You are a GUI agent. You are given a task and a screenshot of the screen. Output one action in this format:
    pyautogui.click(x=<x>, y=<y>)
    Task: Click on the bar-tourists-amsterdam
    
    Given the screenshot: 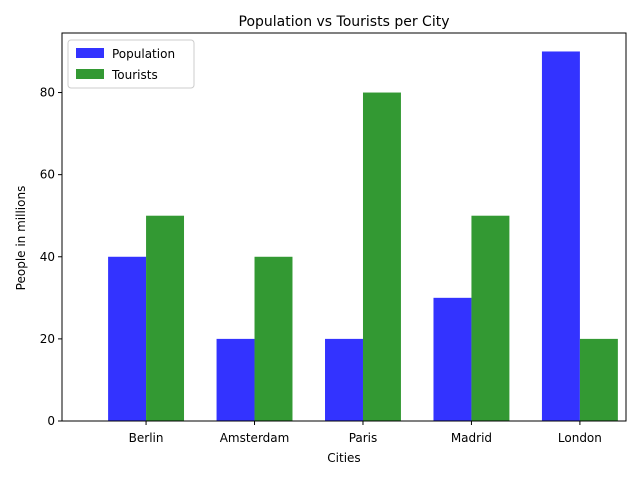 What is the action you would take?
    pyautogui.click(x=273, y=338)
    